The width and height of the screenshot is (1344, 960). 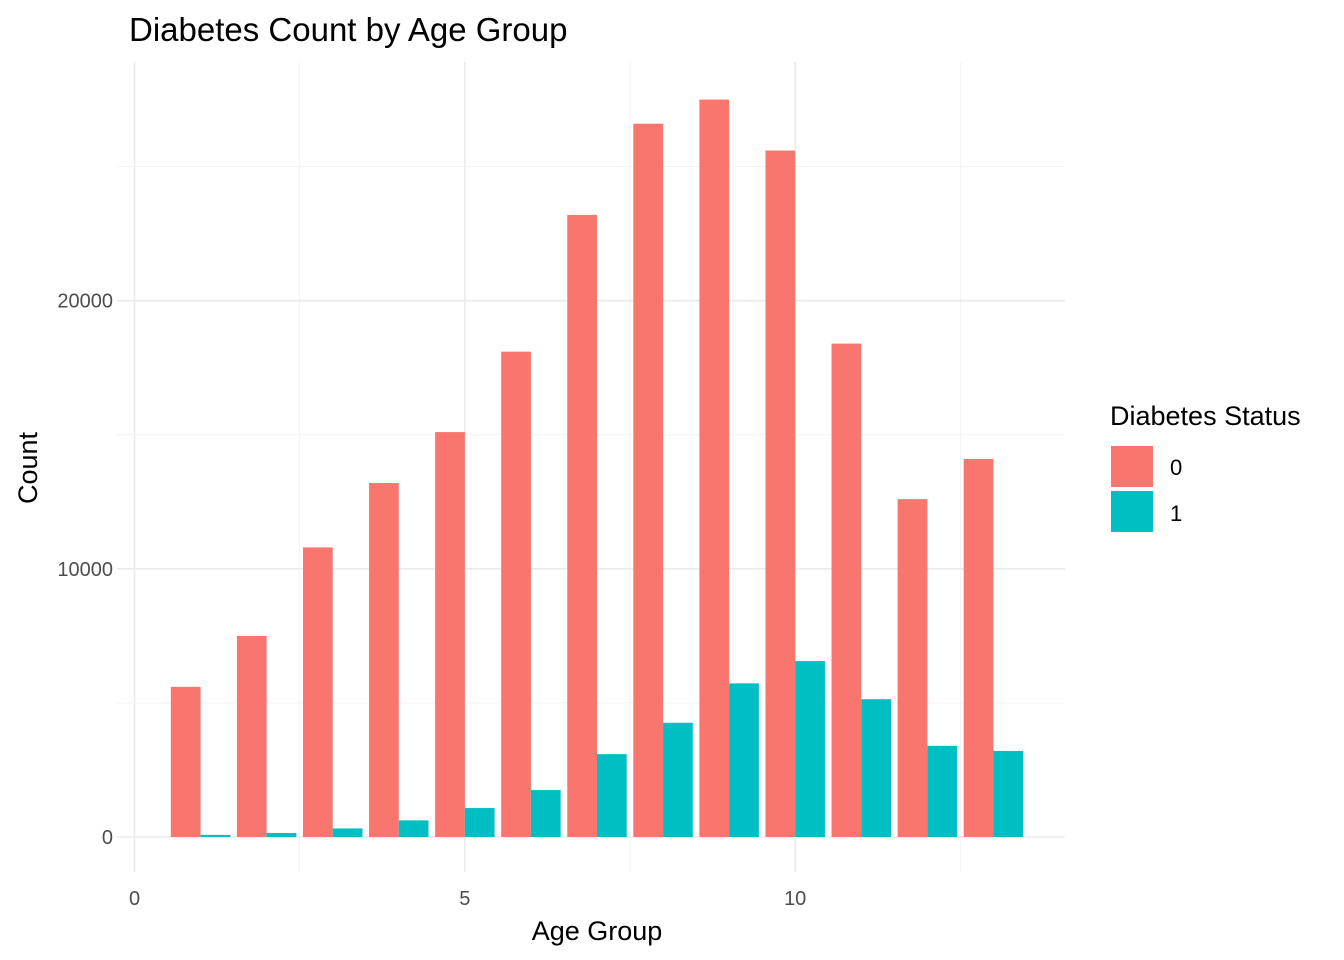 I want to click on legend: Diabetes Status 0 1, so click(x=1205, y=466).